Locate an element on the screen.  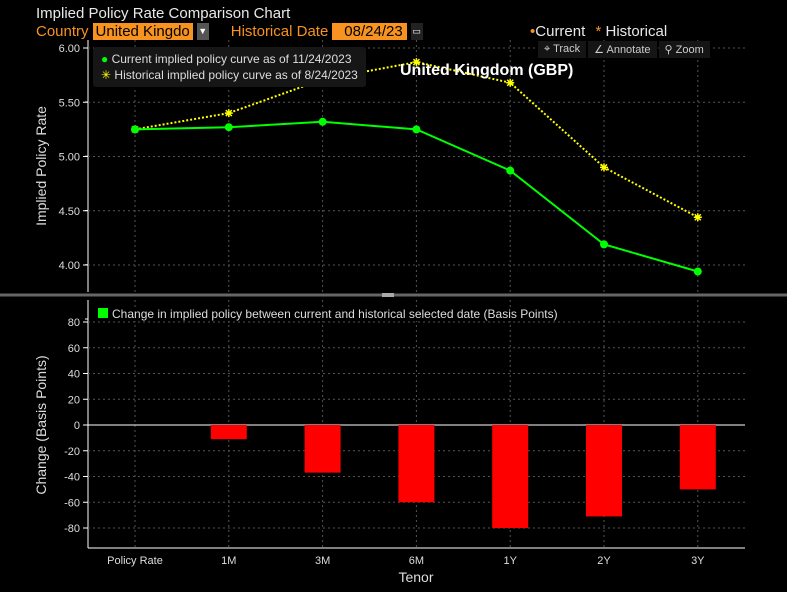
country-select: United Kingdo is located at coordinates (142, 31).